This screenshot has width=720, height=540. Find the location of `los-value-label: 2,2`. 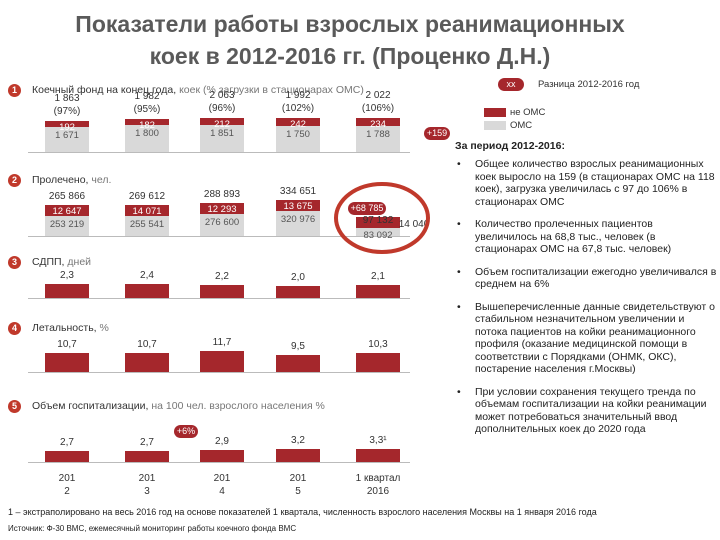

los-value-label: 2,2 is located at coordinates (222, 276).